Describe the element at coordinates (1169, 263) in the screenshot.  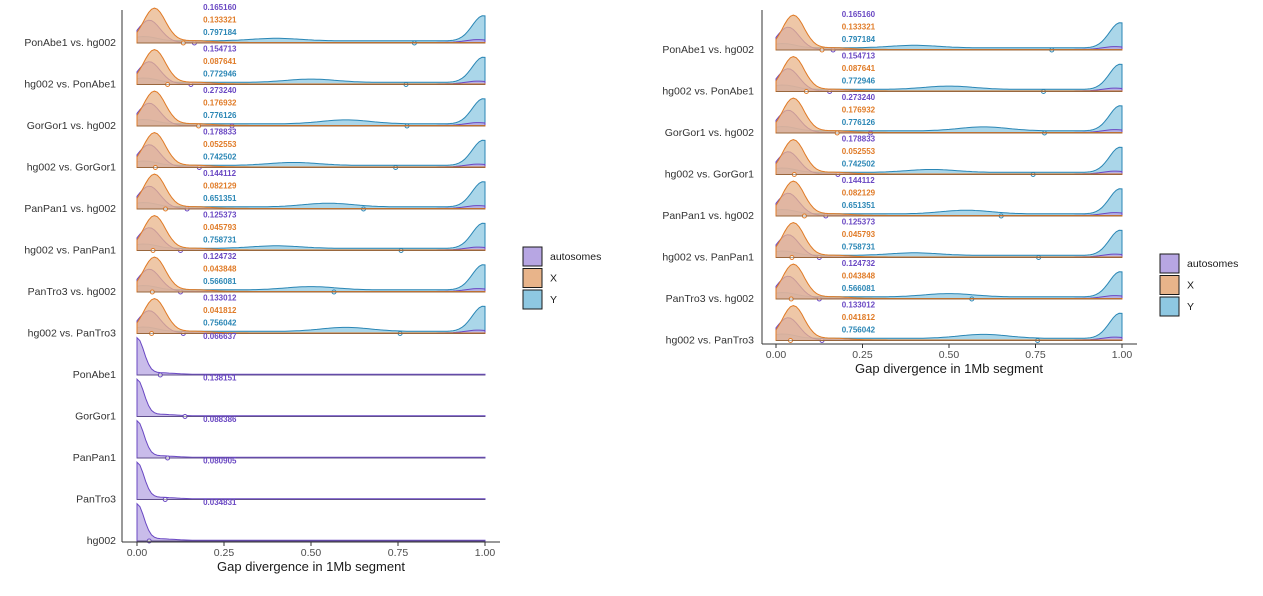
I see `legend-swatch-autosomes` at that location.